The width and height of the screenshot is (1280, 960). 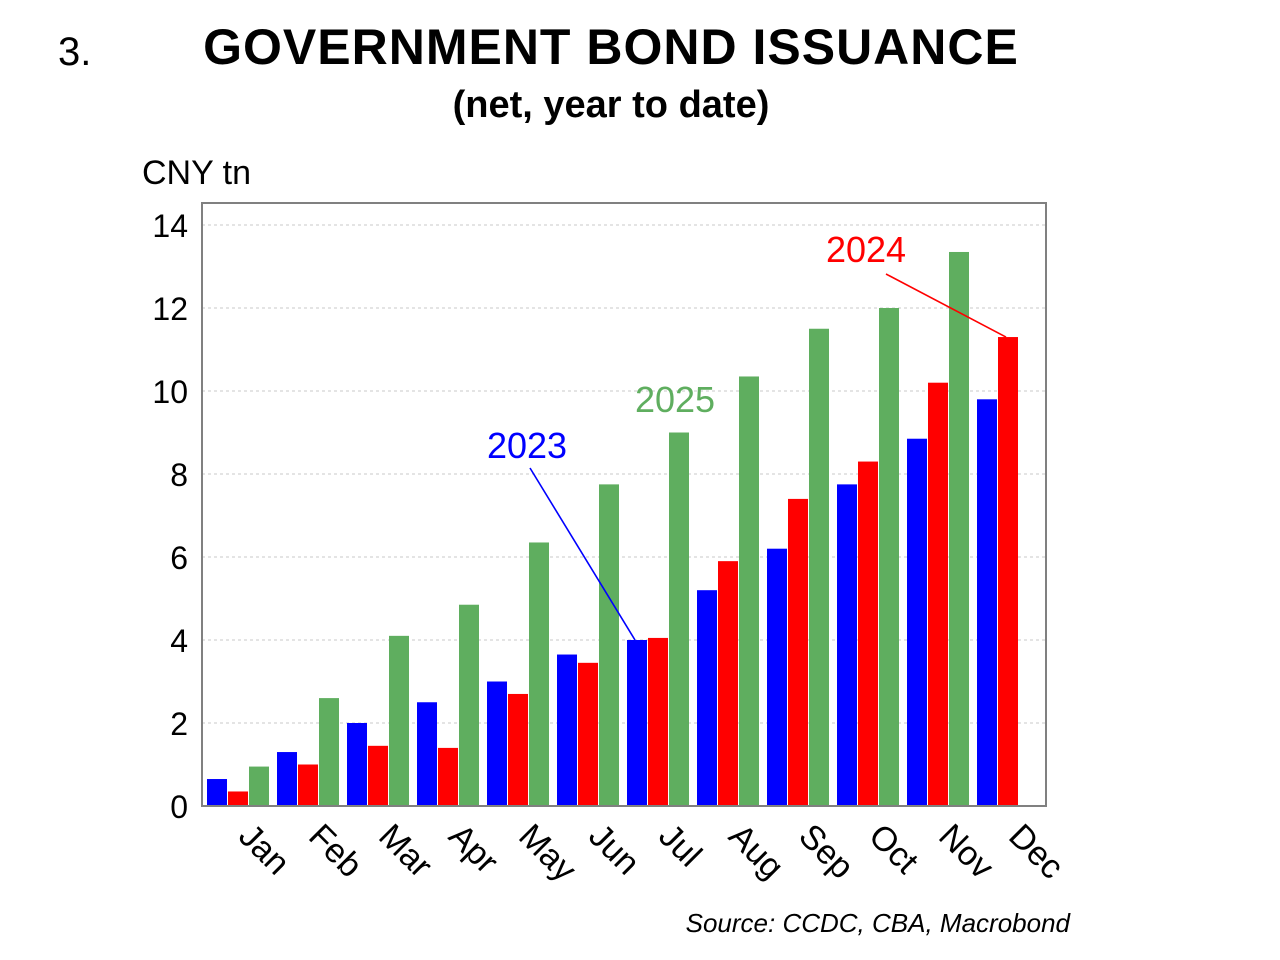 I want to click on y-tick-label: 12, so click(x=170, y=309).